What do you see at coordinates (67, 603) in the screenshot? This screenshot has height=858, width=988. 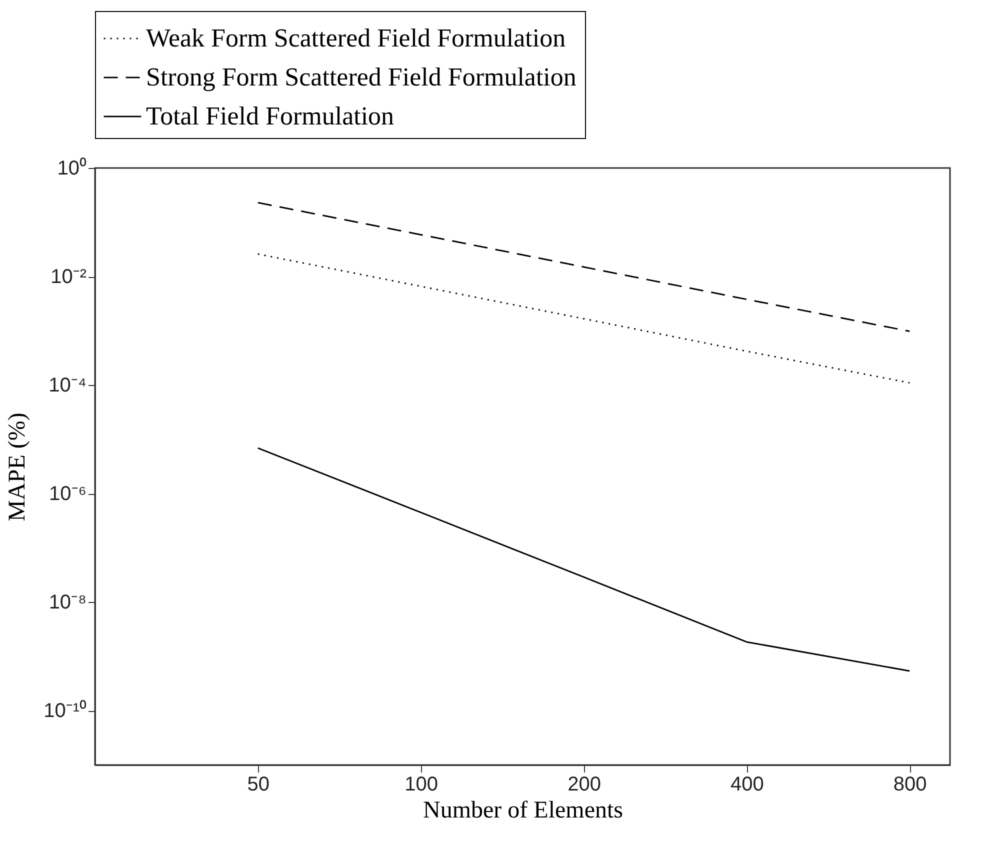 I see `y-tick-label: 10⁻⁸` at bounding box center [67, 603].